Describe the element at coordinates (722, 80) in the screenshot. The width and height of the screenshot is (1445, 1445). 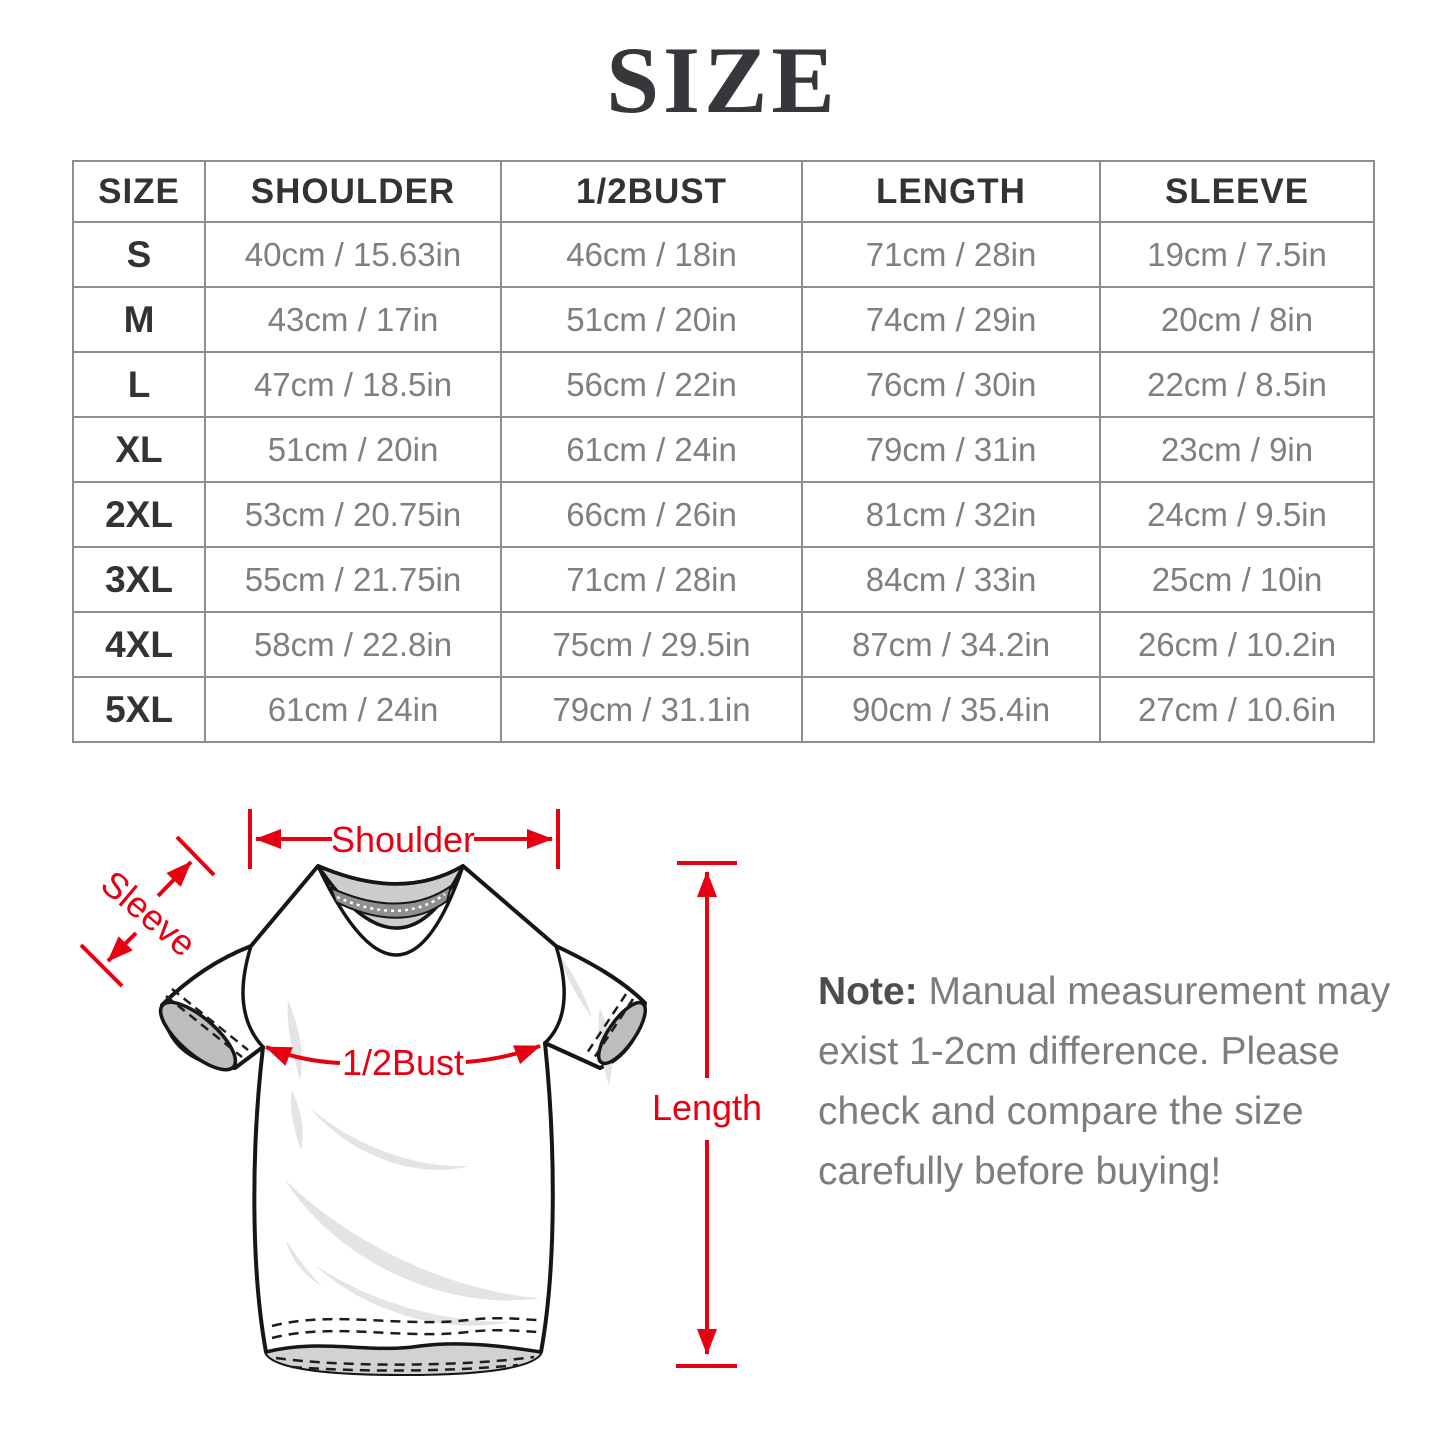
I see `page-title: SIZE` at that location.